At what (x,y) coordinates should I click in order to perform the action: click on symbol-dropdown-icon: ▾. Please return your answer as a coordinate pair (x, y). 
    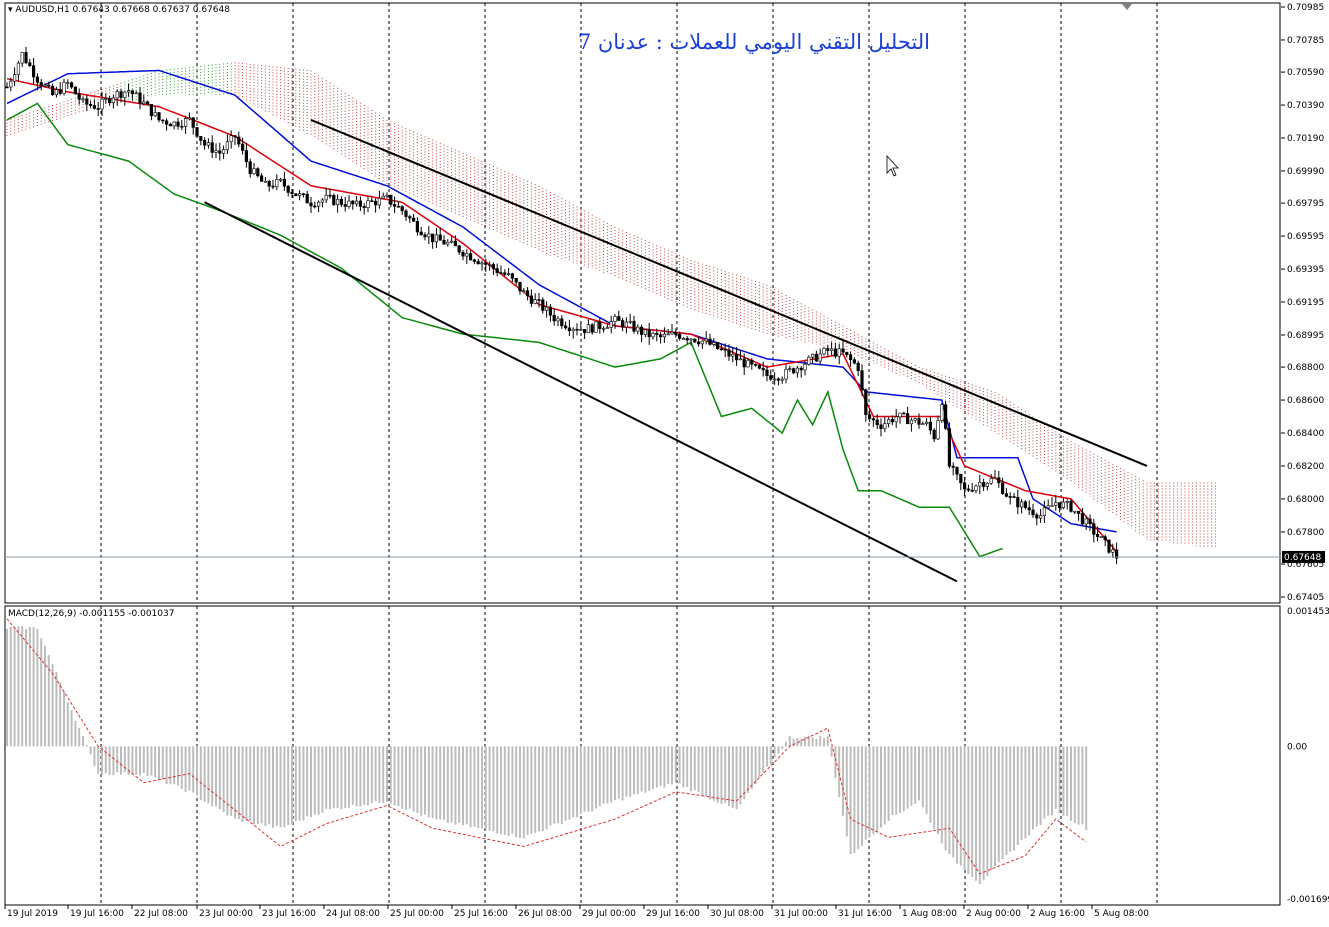
    Looking at the image, I should click on (10, 10).